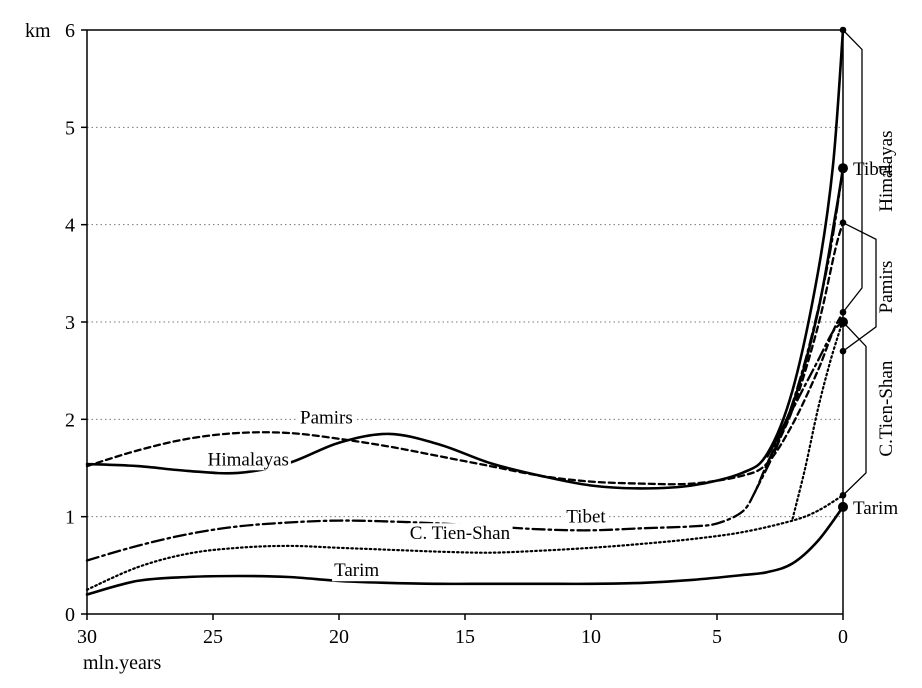 The height and width of the screenshot is (688, 922). What do you see at coordinates (859, 287) in the screenshot?
I see `bracket-pamirs` at bounding box center [859, 287].